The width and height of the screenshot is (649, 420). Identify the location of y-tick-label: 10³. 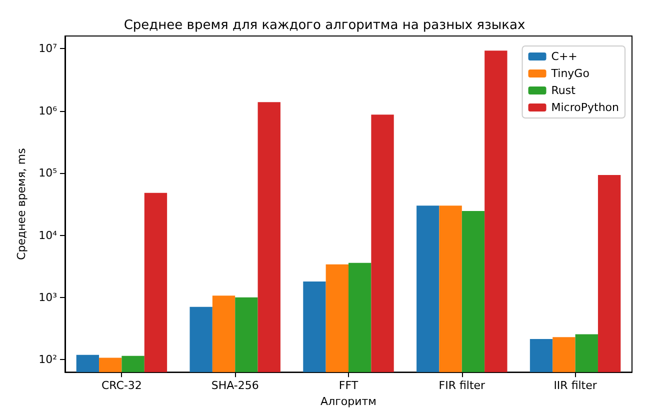
(47, 297).